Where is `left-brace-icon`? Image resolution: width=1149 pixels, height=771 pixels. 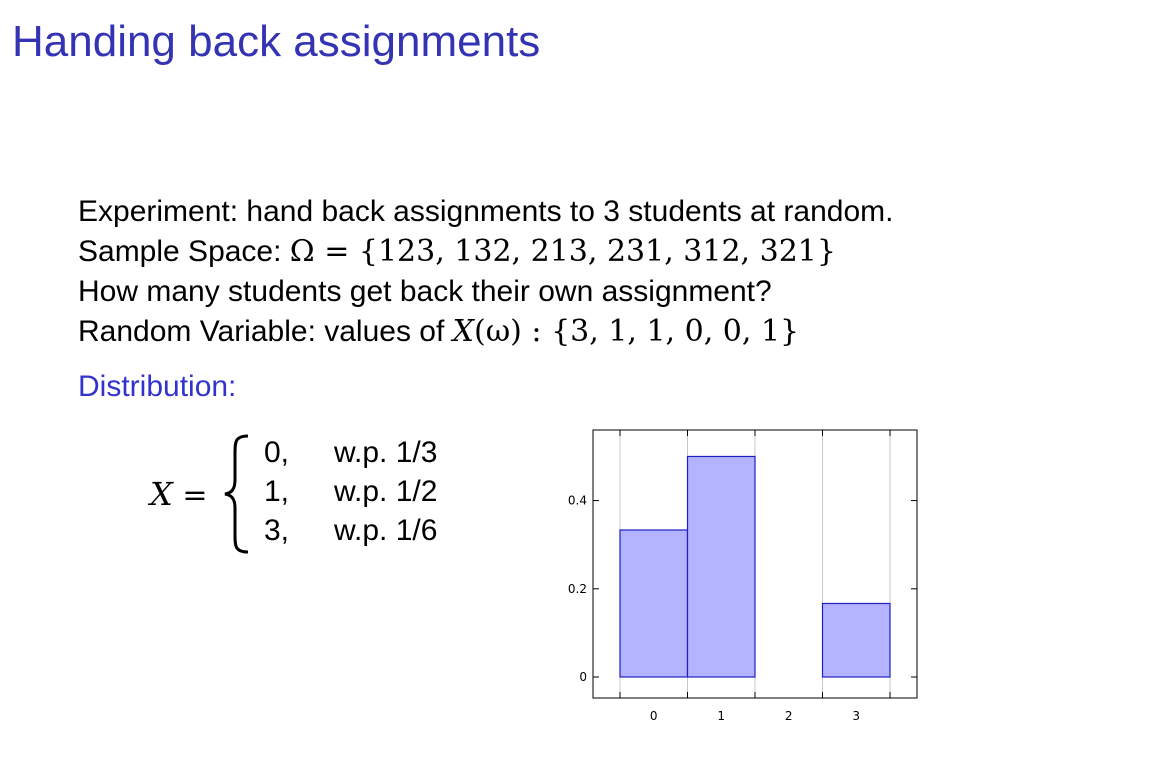 left-brace-icon is located at coordinates (236, 494).